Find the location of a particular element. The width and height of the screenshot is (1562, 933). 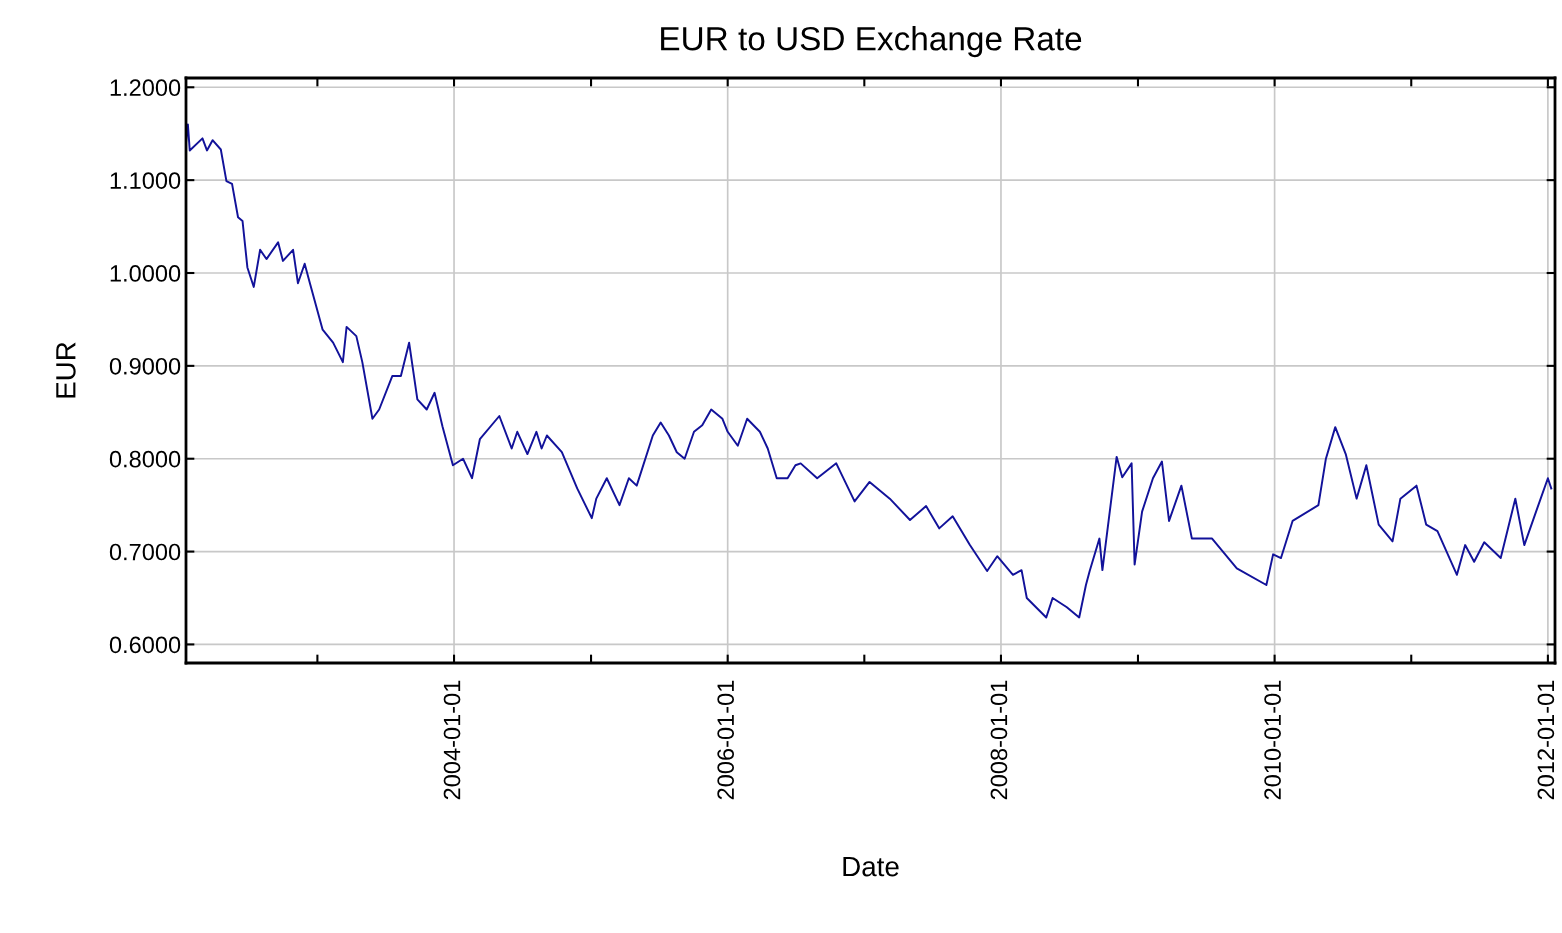

y-tick-label: 0.8000 is located at coordinates (145, 459).